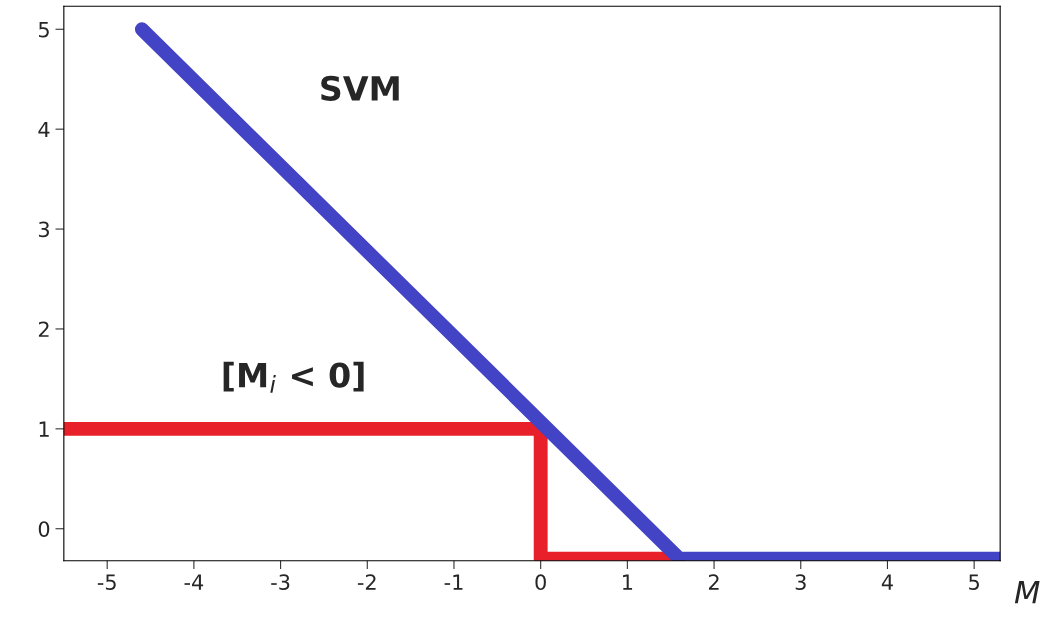 The width and height of the screenshot is (1064, 630). What do you see at coordinates (43, 329) in the screenshot?
I see `y-tick-label: 2` at bounding box center [43, 329].